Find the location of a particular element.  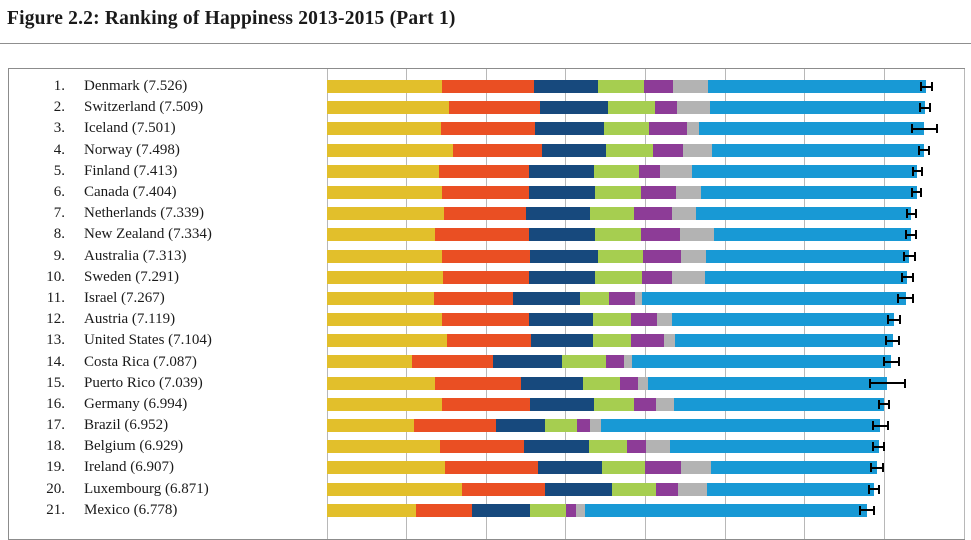

country-label: Israel (7.267) is located at coordinates (124, 298).